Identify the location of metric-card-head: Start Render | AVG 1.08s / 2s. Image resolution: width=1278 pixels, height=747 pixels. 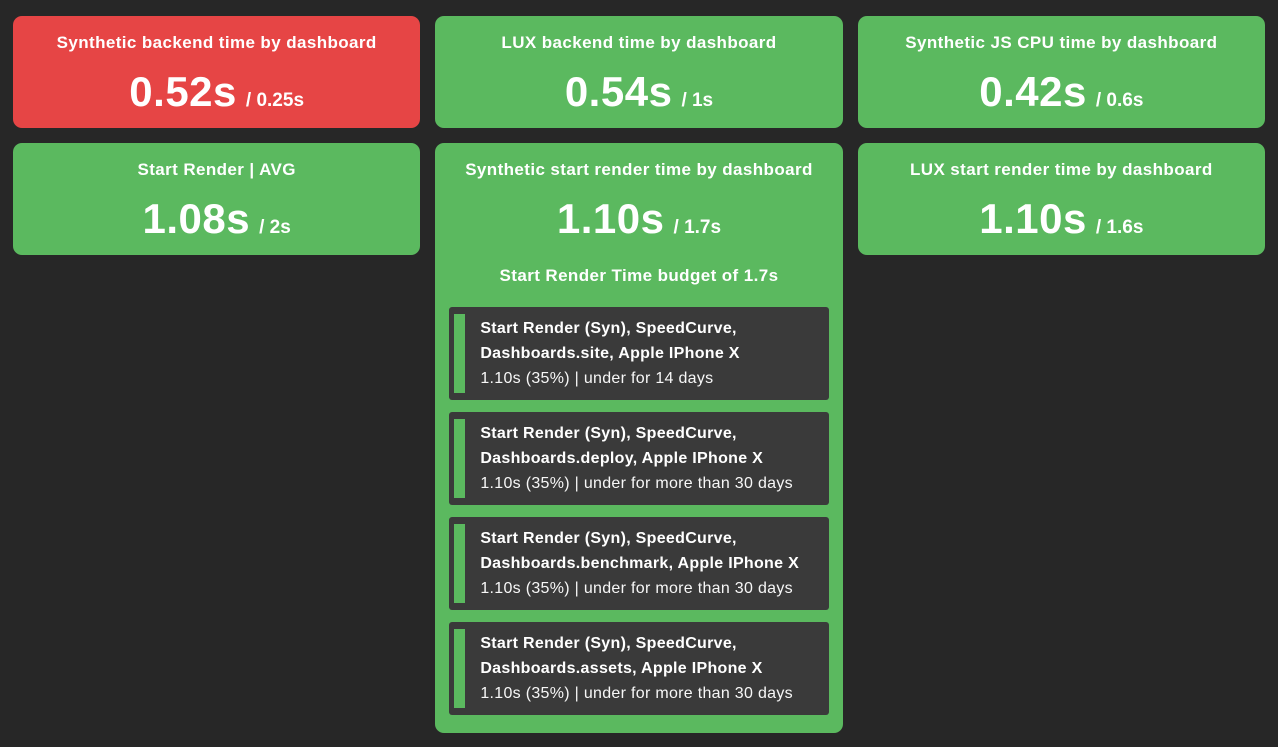
(216, 199).